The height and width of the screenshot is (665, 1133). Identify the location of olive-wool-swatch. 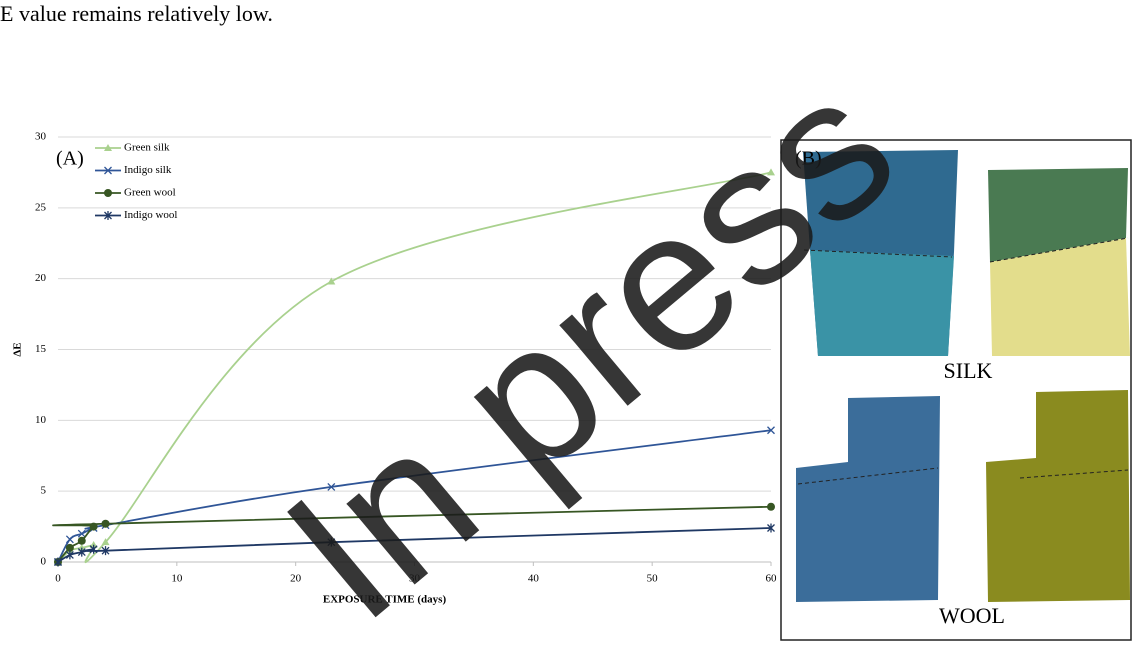
(1058, 496).